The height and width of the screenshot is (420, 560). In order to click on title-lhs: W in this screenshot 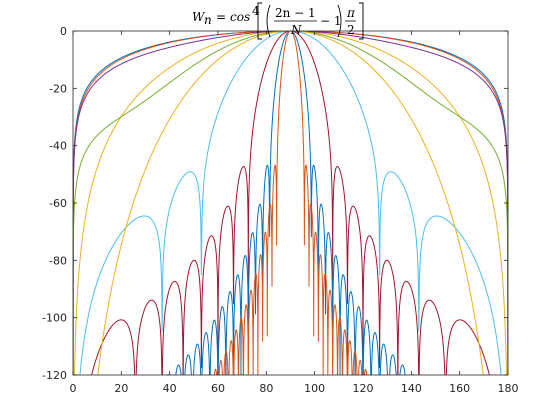, I will do `click(199, 17)`.